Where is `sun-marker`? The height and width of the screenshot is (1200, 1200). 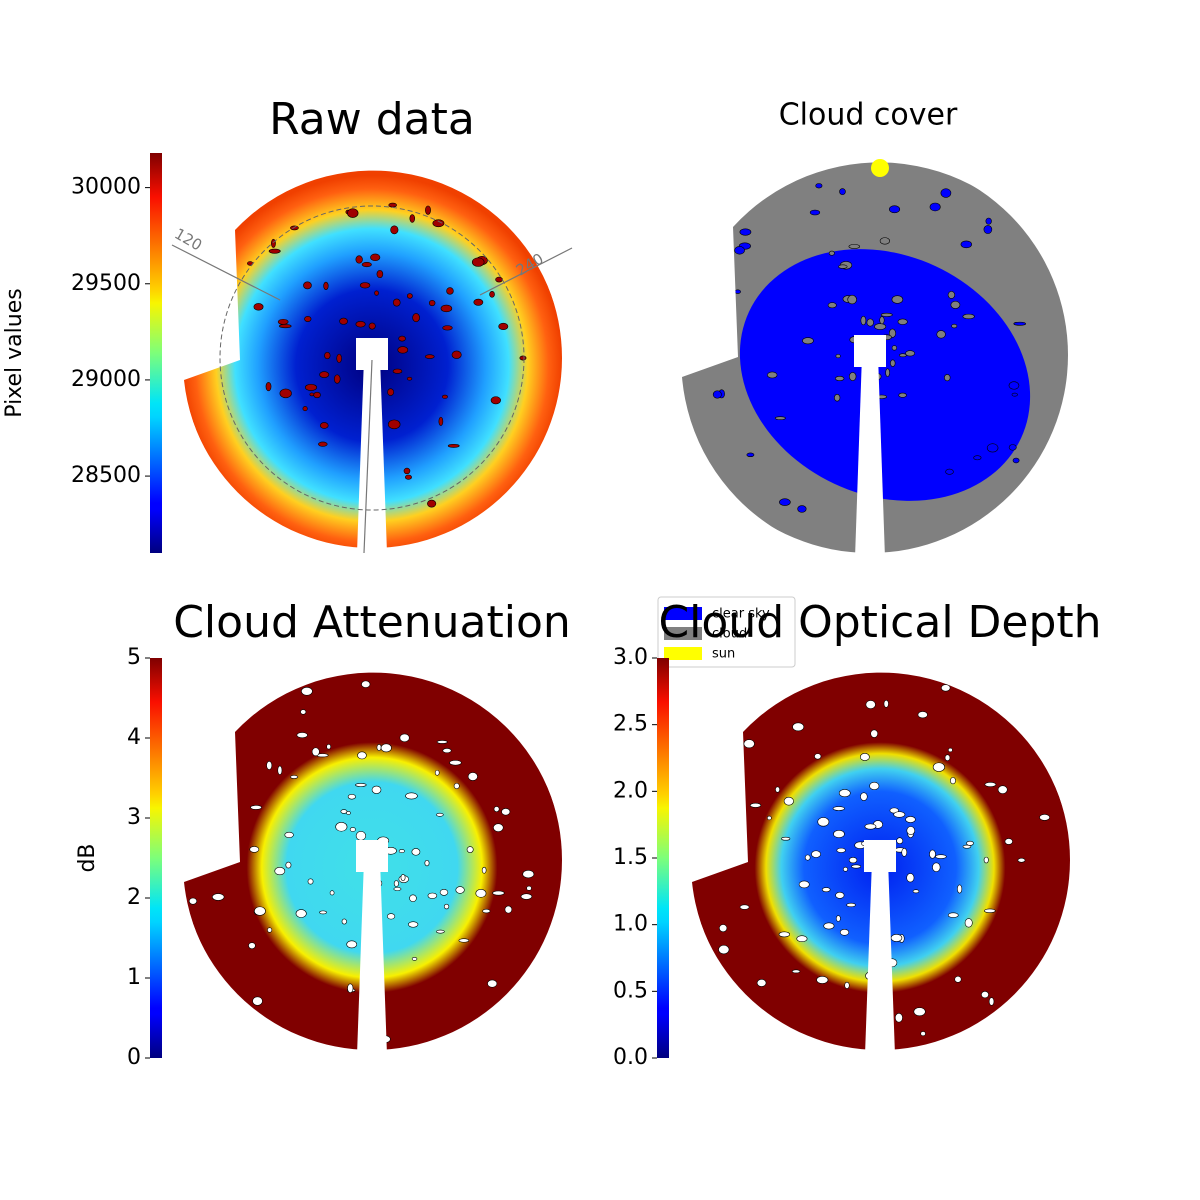 sun-marker is located at coordinates (880, 168).